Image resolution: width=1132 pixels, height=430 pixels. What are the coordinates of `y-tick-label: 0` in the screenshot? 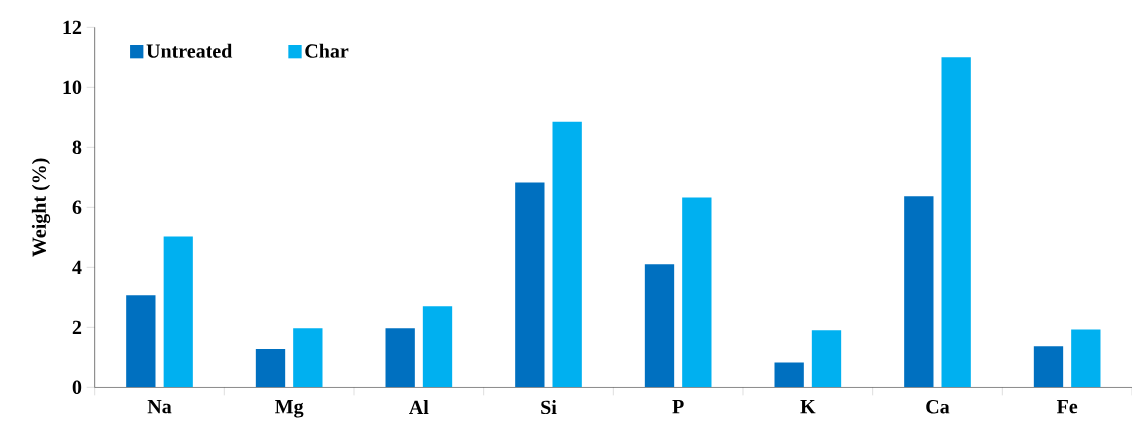 It's located at (77, 387).